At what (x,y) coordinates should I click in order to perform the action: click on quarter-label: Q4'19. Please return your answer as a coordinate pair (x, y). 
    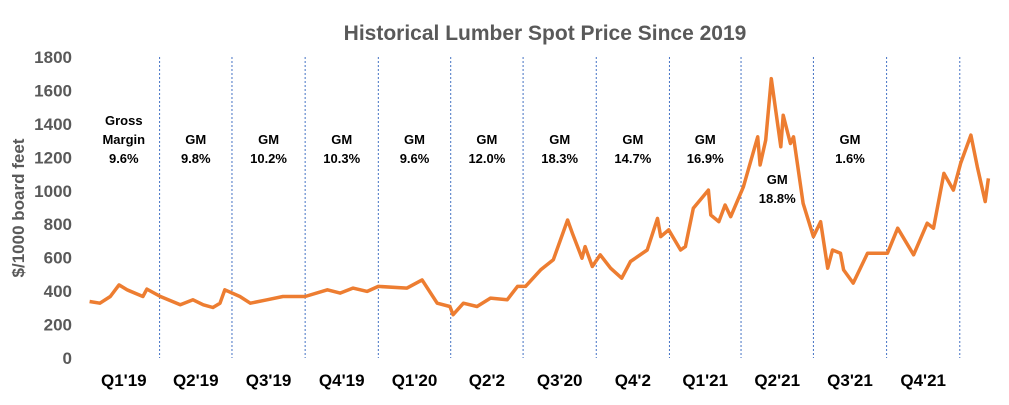
    Looking at the image, I should click on (342, 380).